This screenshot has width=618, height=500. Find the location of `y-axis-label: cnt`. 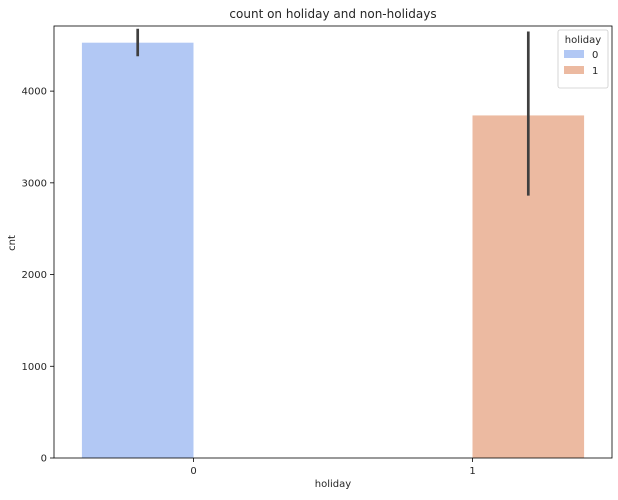

y-axis-label: cnt is located at coordinates (12, 243).